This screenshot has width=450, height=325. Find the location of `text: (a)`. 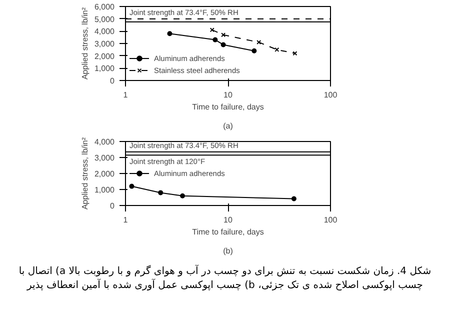

text: (a) is located at coordinates (228, 126).